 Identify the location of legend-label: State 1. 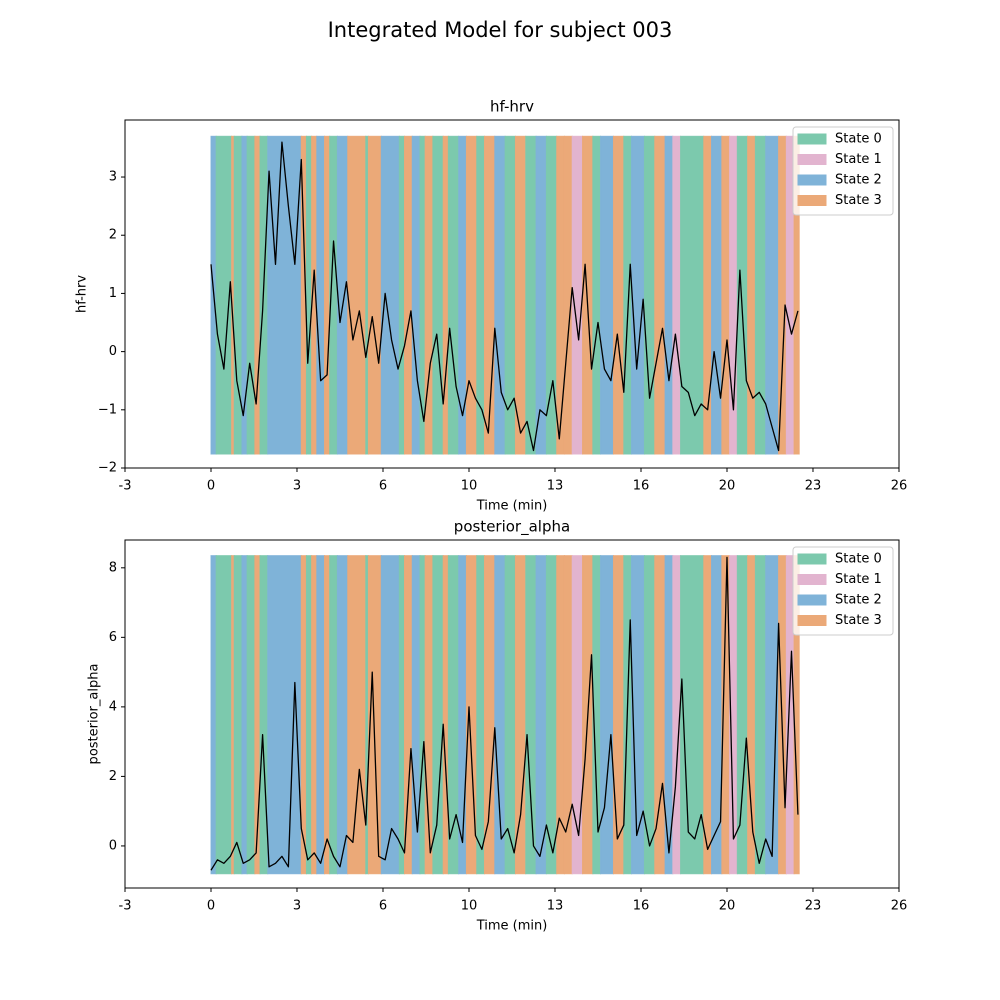
(858, 159).